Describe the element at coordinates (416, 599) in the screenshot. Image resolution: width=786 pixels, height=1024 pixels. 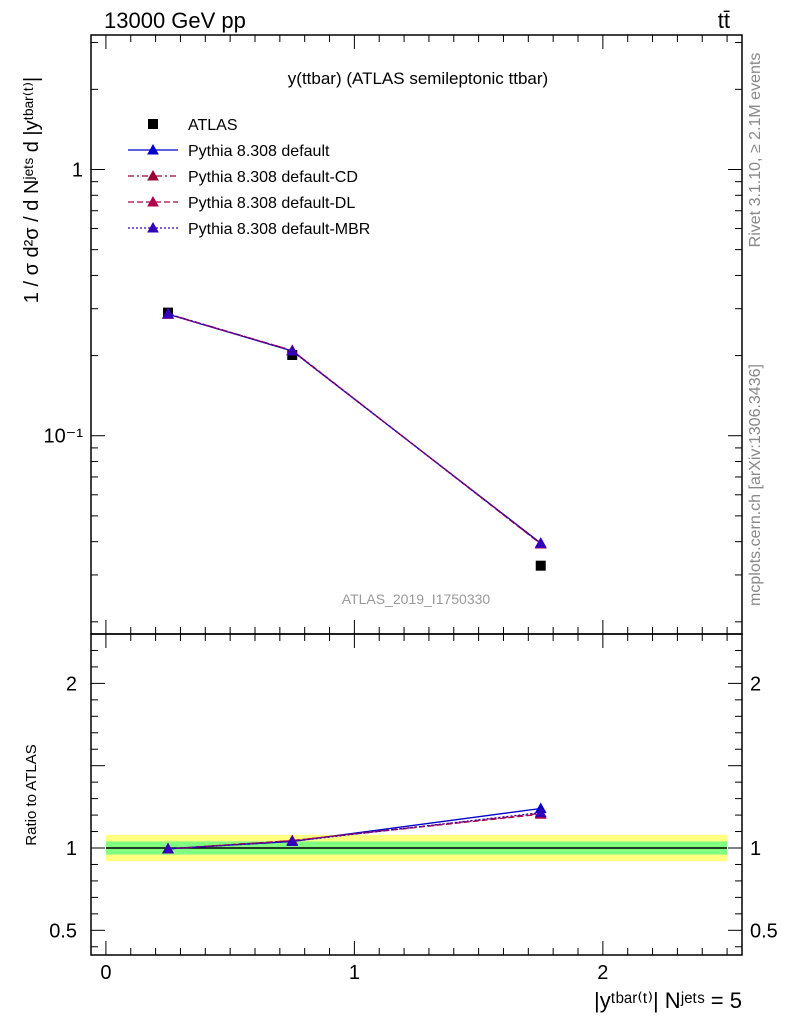
I see `watermark: ATLAS_2019_I1750330` at that location.